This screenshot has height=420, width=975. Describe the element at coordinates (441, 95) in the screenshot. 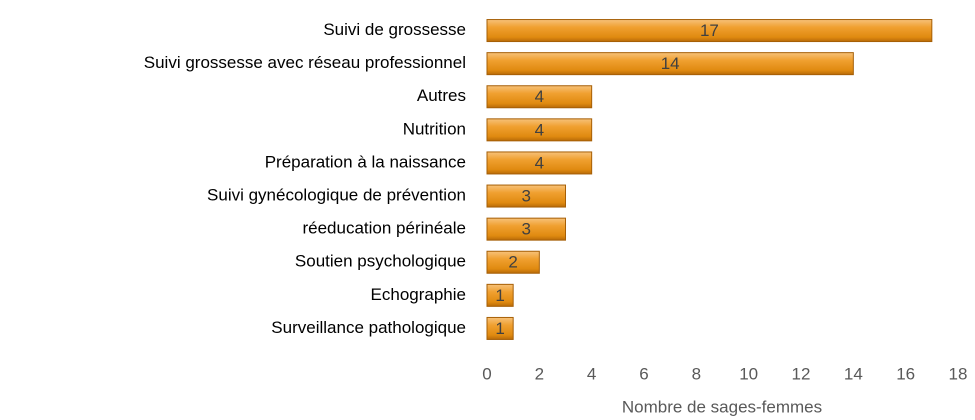

I see `y-tick-label: Autres` at that location.